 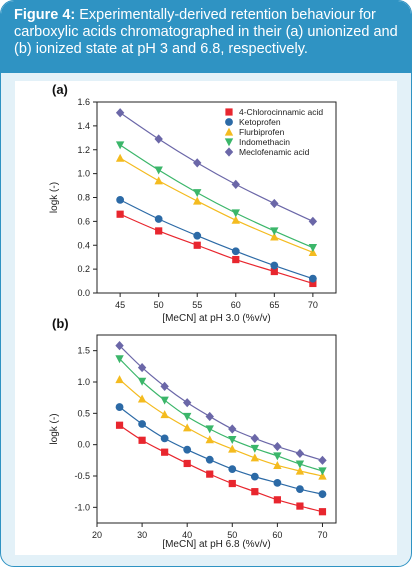 I want to click on legend-label: Meclofenamic acid, so click(x=274, y=152).